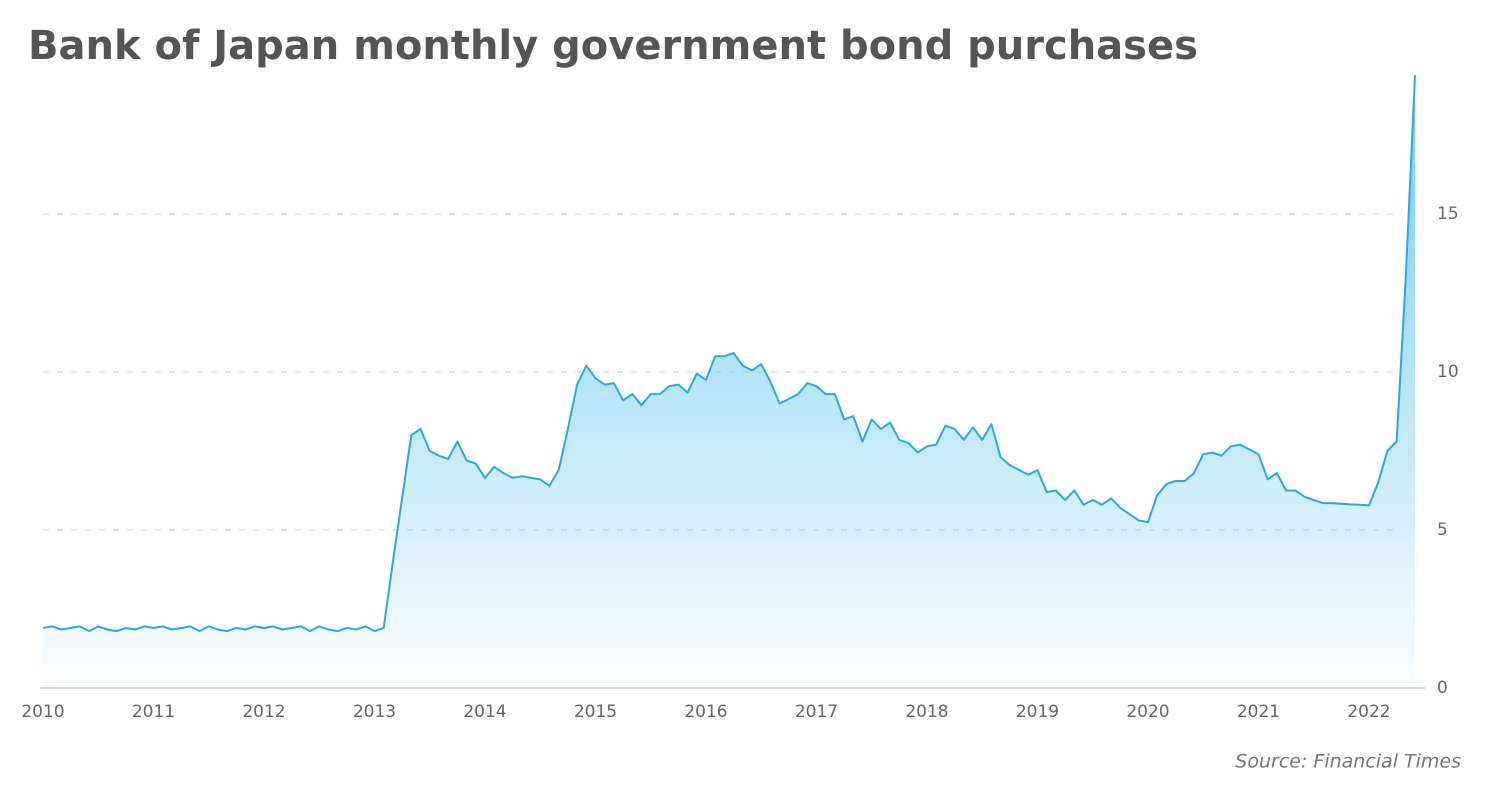  What do you see at coordinates (1147, 712) in the screenshot?
I see `x-tick-label: 2020` at bounding box center [1147, 712].